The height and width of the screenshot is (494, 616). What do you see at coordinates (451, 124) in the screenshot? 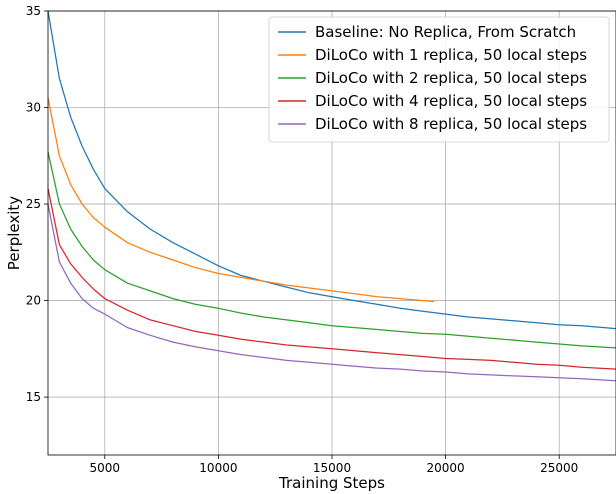
I see `legend-label-5: DiLoCo with 8 replica, 50 local steps` at bounding box center [451, 124].